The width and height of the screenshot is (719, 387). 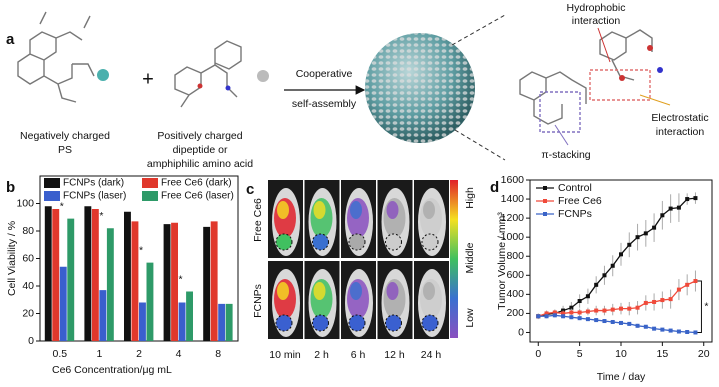 What do you see at coordinates (31, 341) in the screenshot?
I see `y-tick-label: 0` at bounding box center [31, 341].